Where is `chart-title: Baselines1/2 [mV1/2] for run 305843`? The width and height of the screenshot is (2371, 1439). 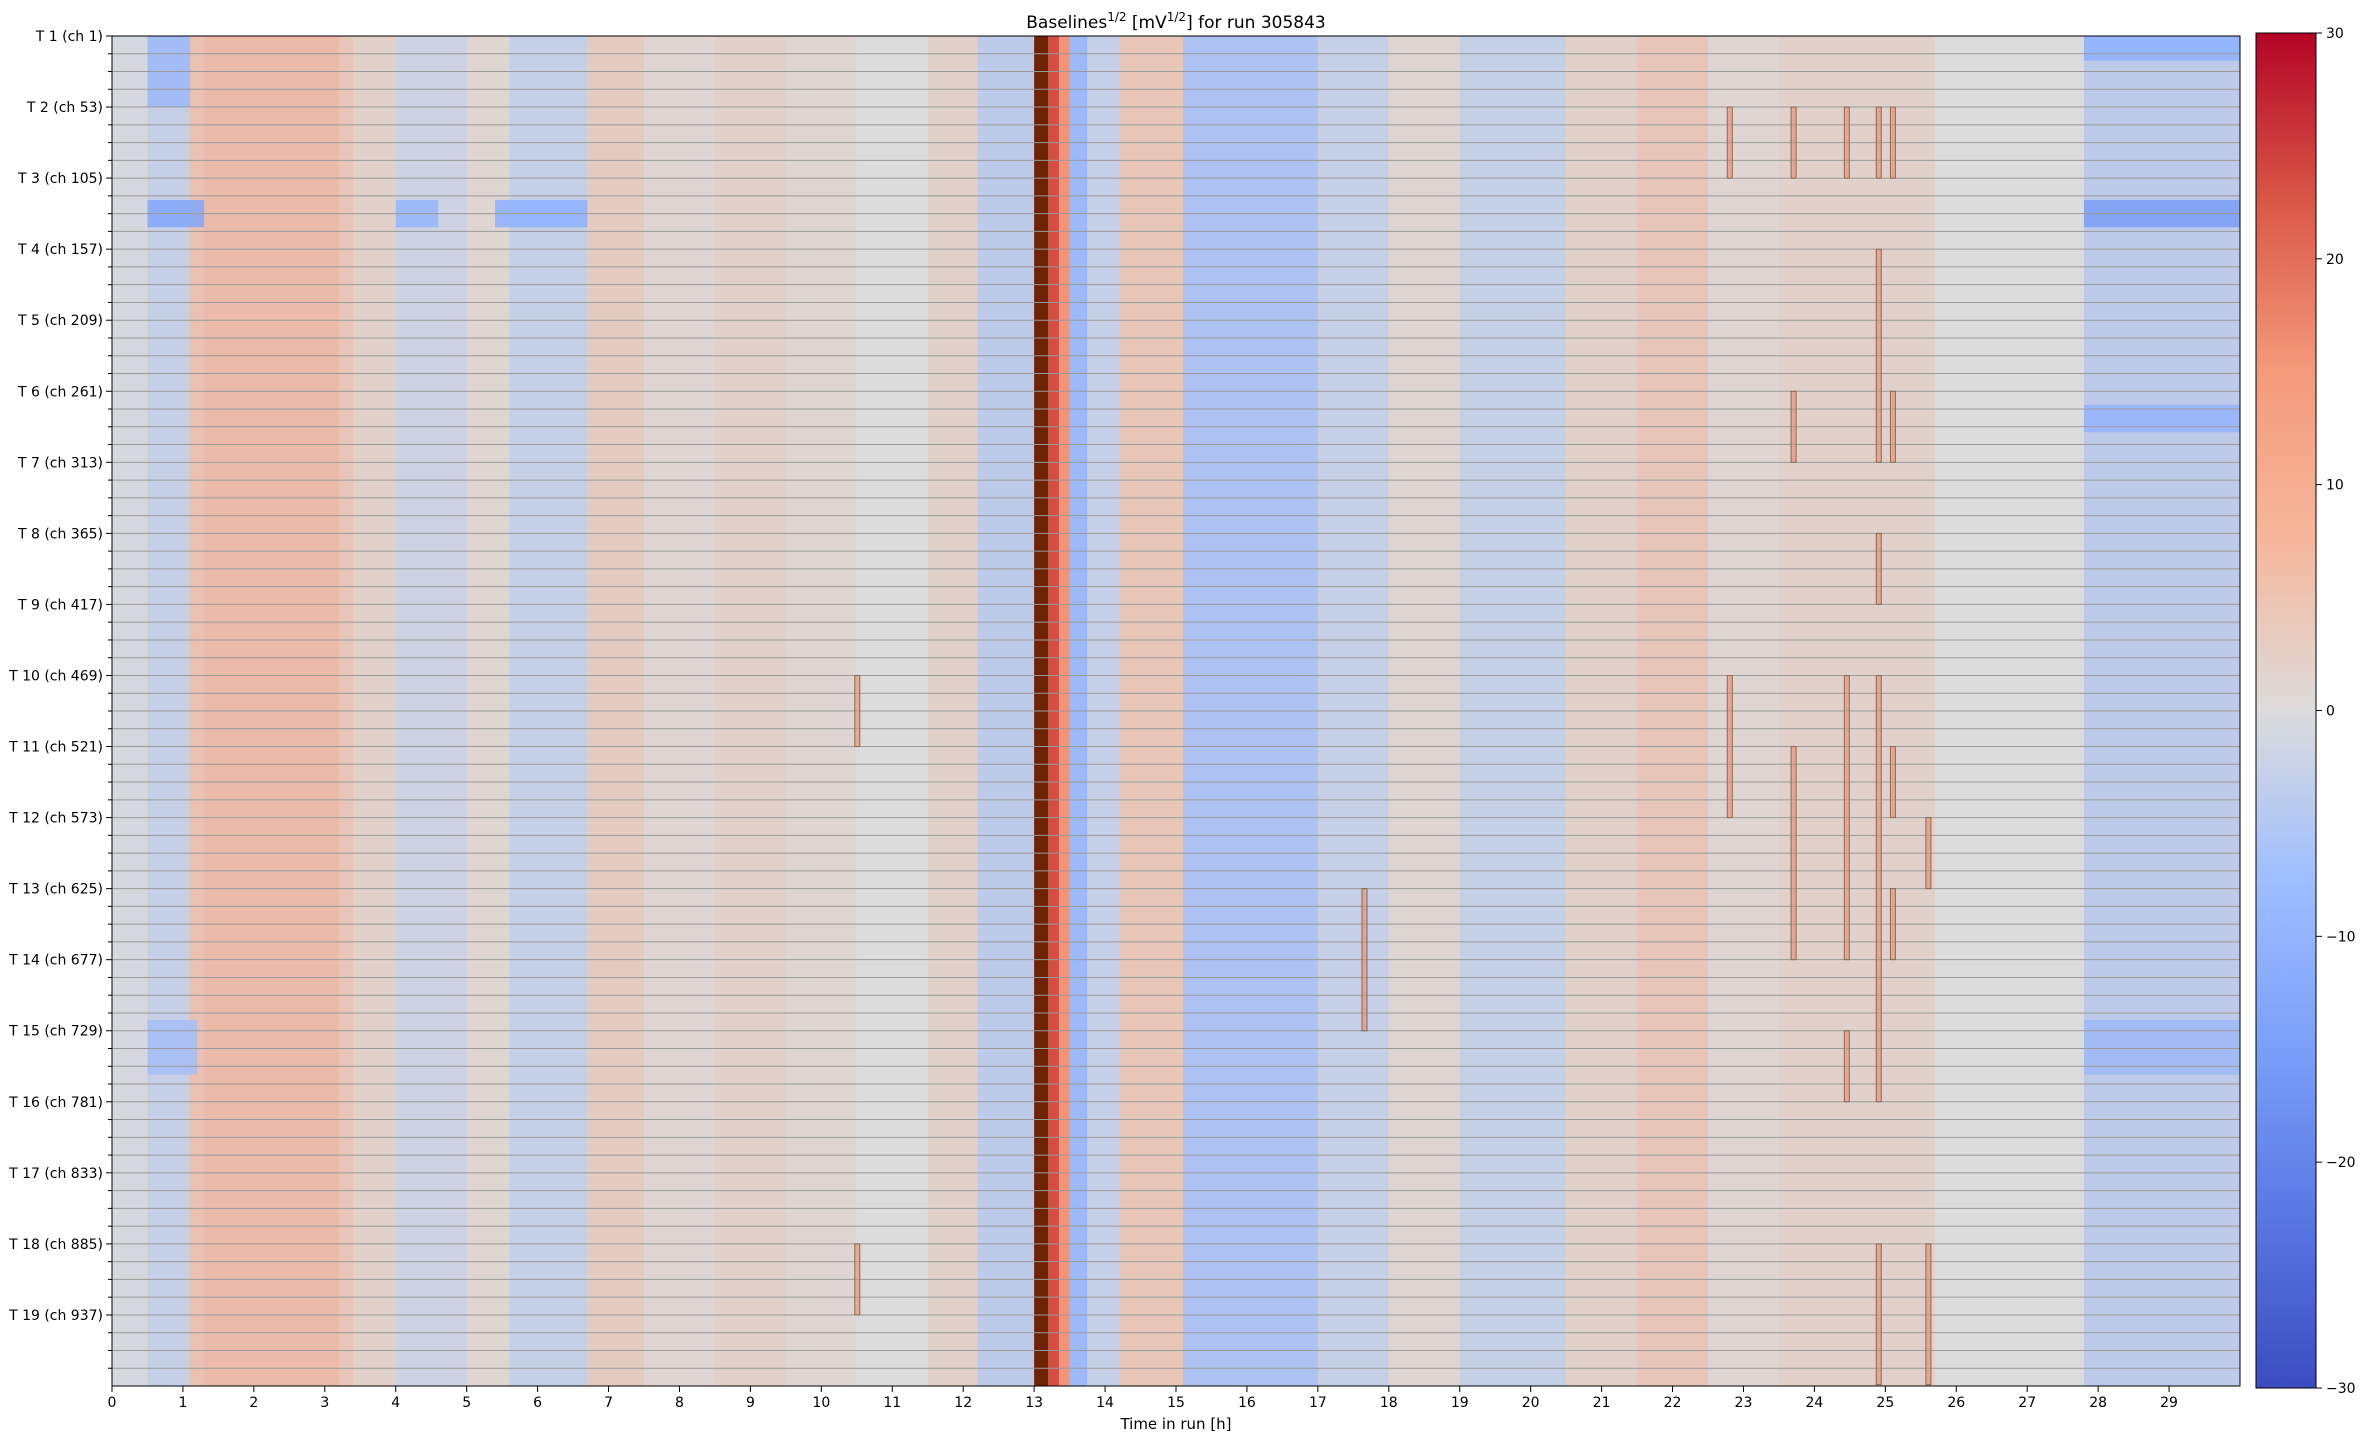 chart-title: Baselines1/2 [mV1/2] for run 305843 is located at coordinates (1175, 21).